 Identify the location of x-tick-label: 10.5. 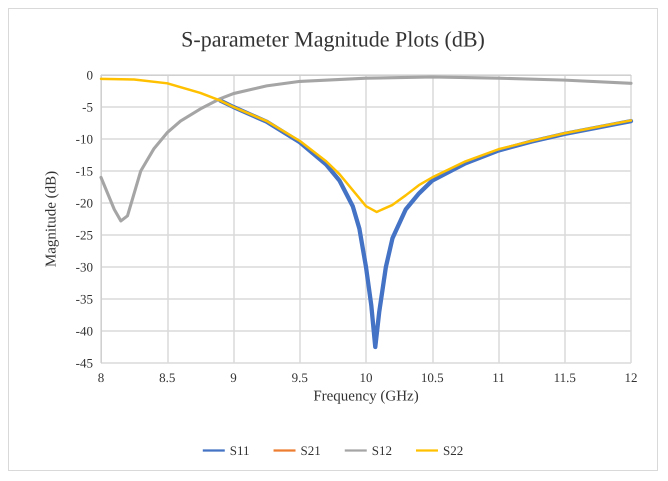
(432, 377).